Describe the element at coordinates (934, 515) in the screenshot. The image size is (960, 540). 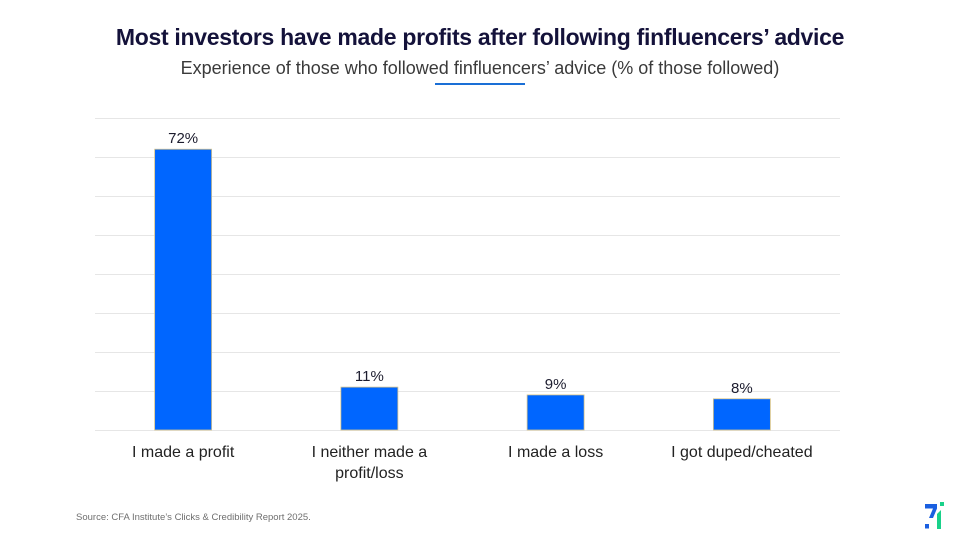
I see `brand-logo-icon` at that location.